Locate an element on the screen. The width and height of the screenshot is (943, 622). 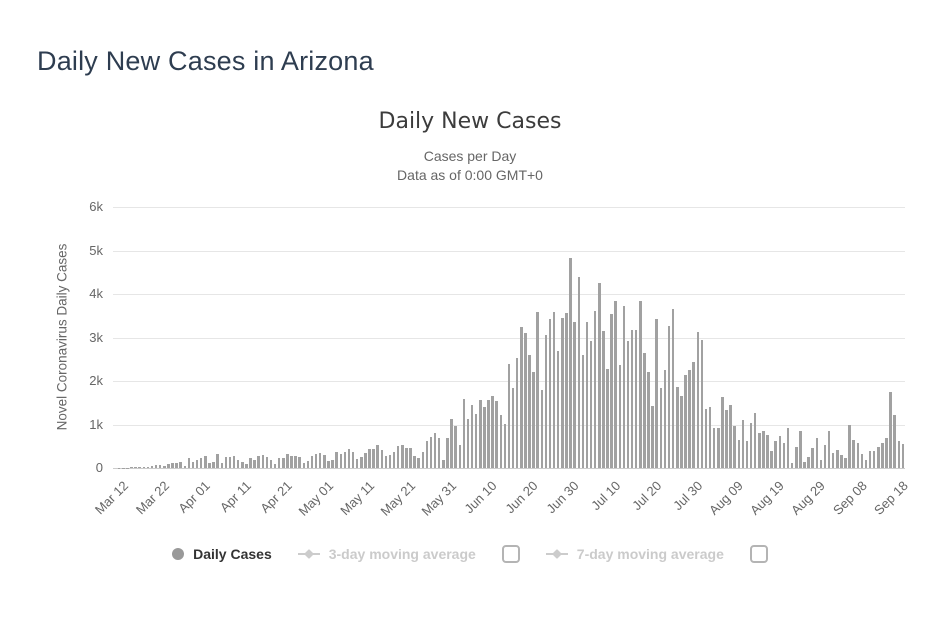
legend-label-3day-average: 3-day moving average is located at coordinates (402, 554).